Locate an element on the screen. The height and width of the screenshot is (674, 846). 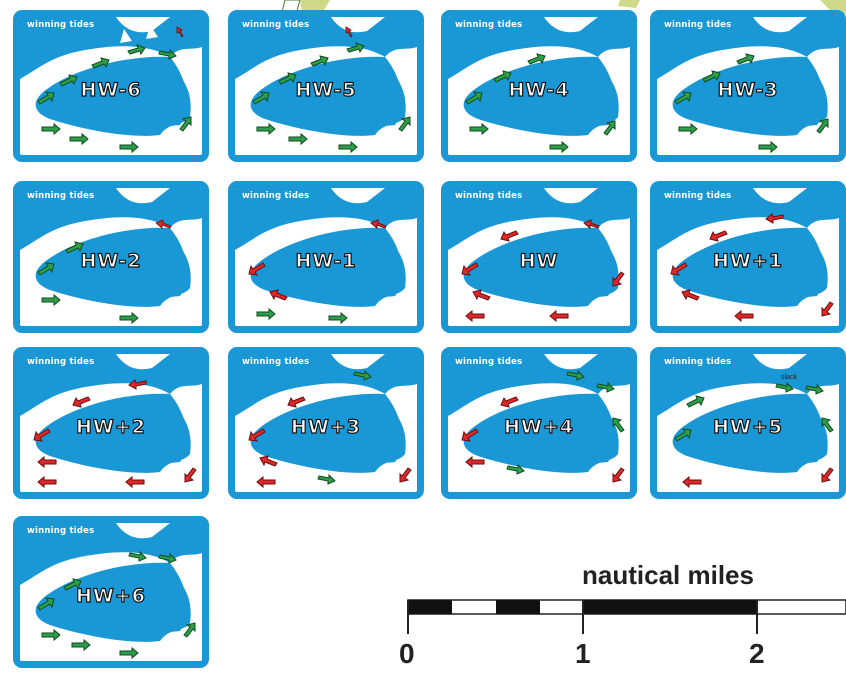
tide-panel-hw-plus-4: winning tides HW+4 is located at coordinates (539, 423).